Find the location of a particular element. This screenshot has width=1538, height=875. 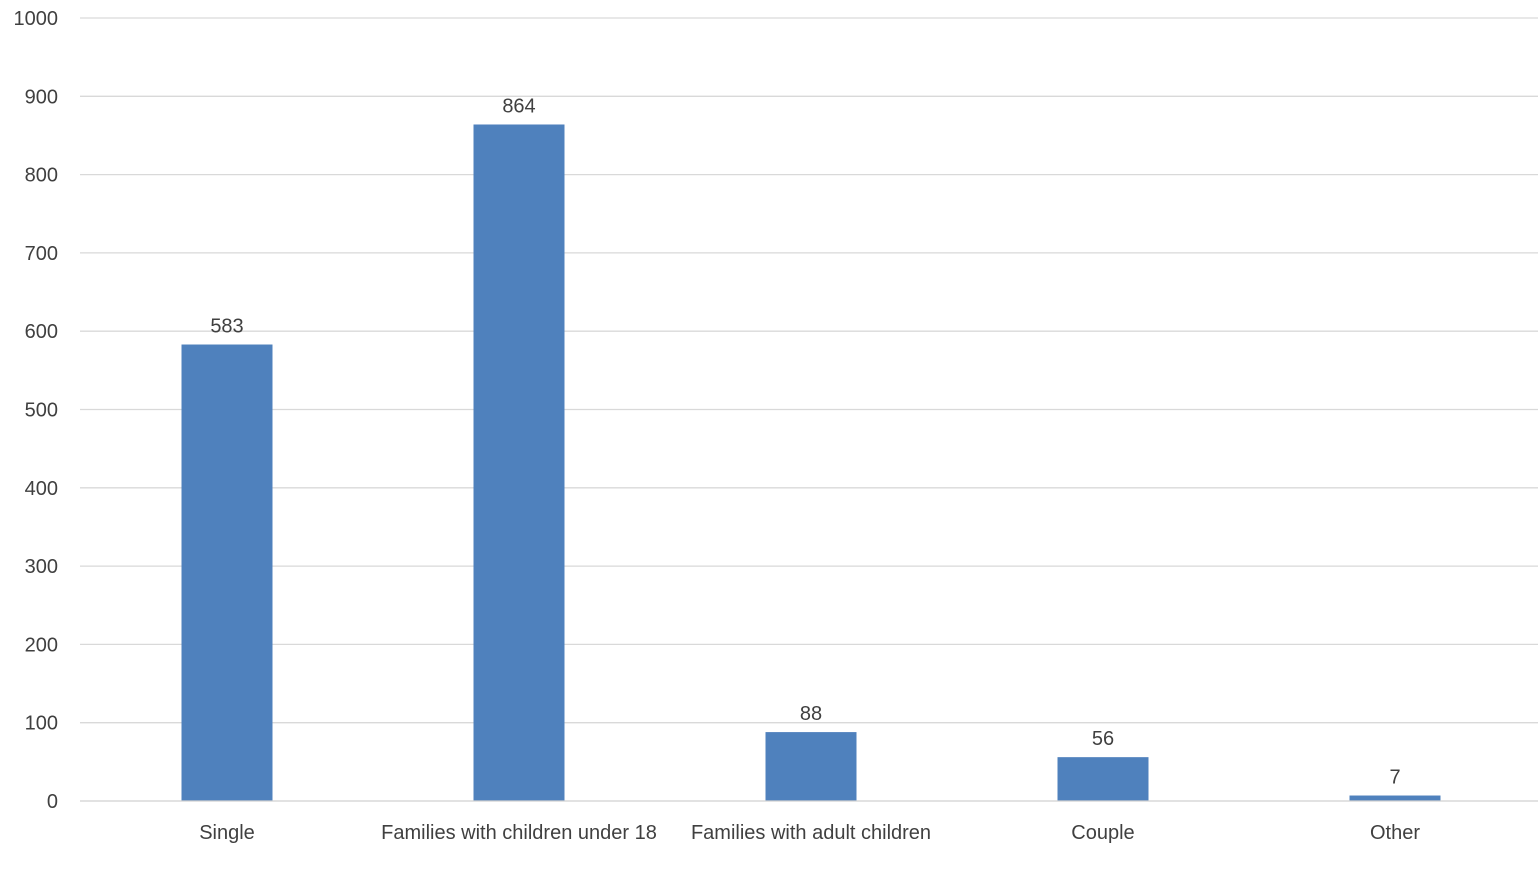

y-tick-label: 100 is located at coordinates (41, 724).